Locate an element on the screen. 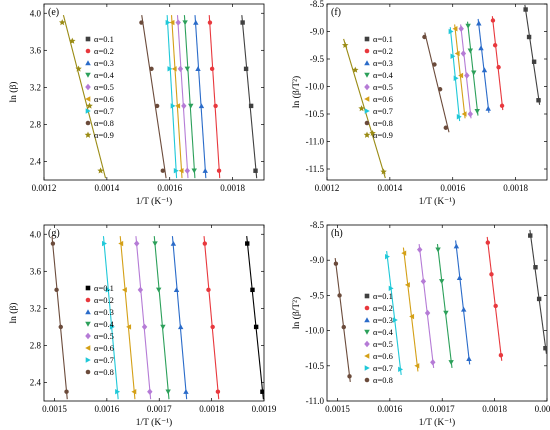 This screenshot has width=550, height=430. y-tick-label: 3.2 is located at coordinates (35, 87).